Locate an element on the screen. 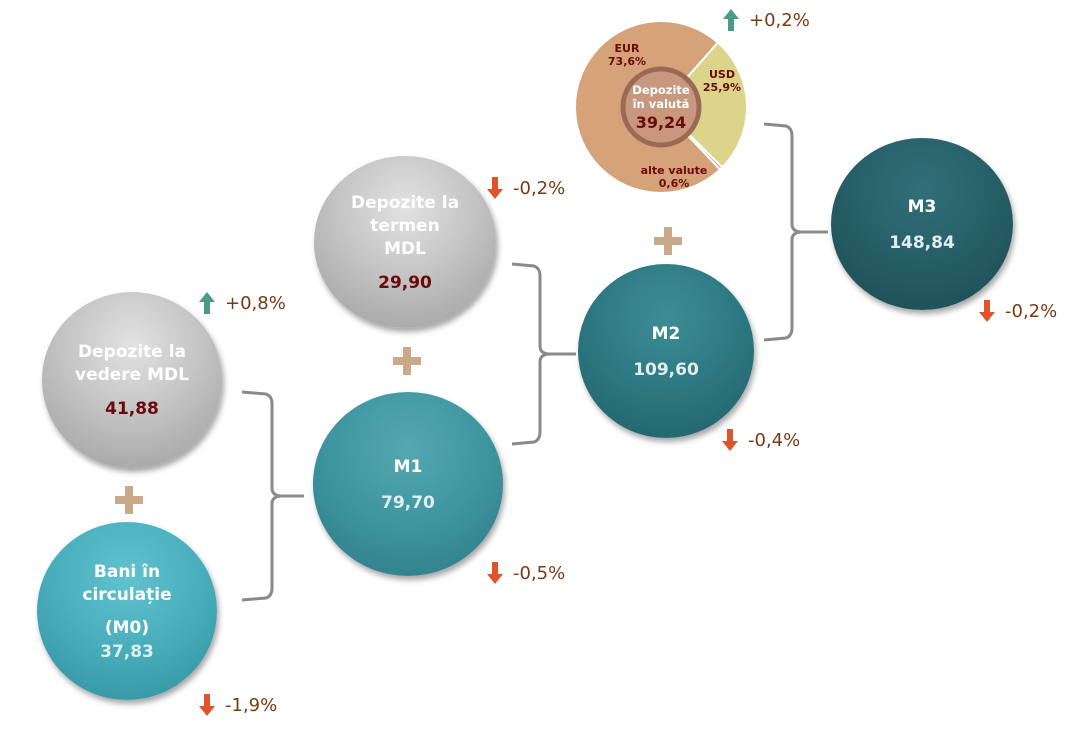  node-depozite-vedere: Depozite la vedere MDL 41,88 is located at coordinates (132, 380).